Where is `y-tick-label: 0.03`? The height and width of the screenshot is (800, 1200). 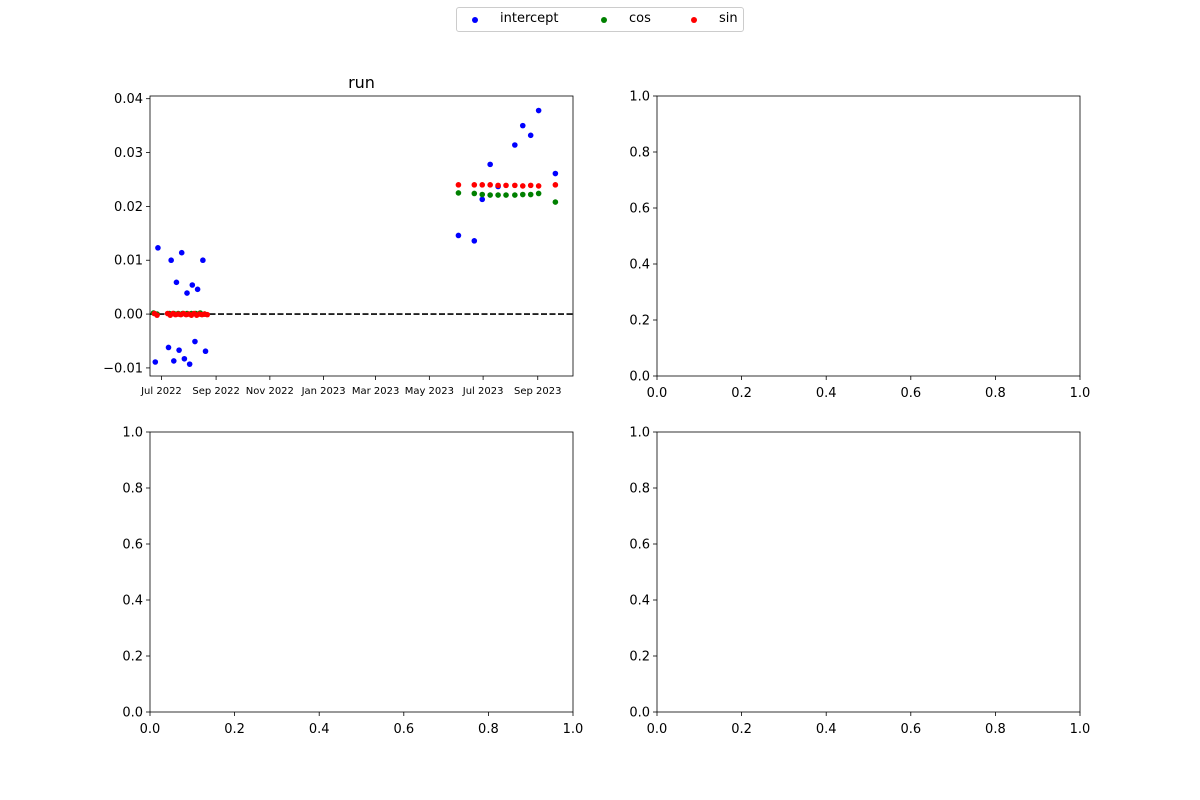 y-tick-label: 0.03 is located at coordinates (128, 153).